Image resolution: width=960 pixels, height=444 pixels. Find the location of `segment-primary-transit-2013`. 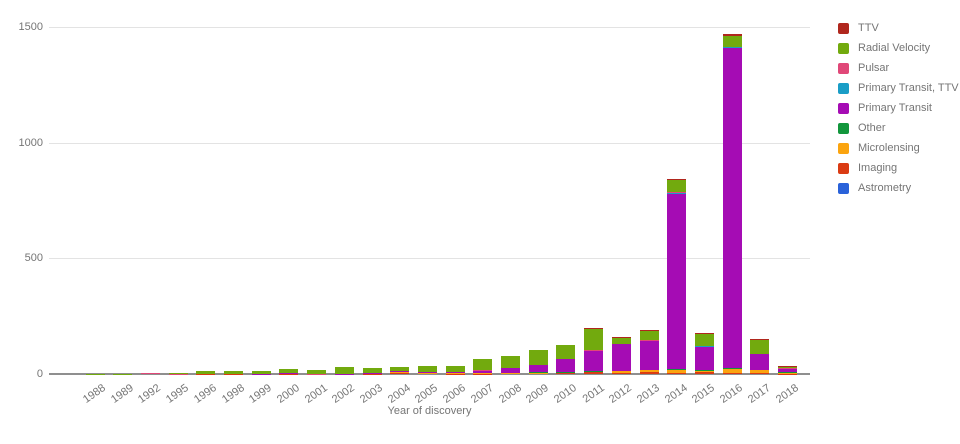

segment-primary-transit-2013 is located at coordinates (649, 355).